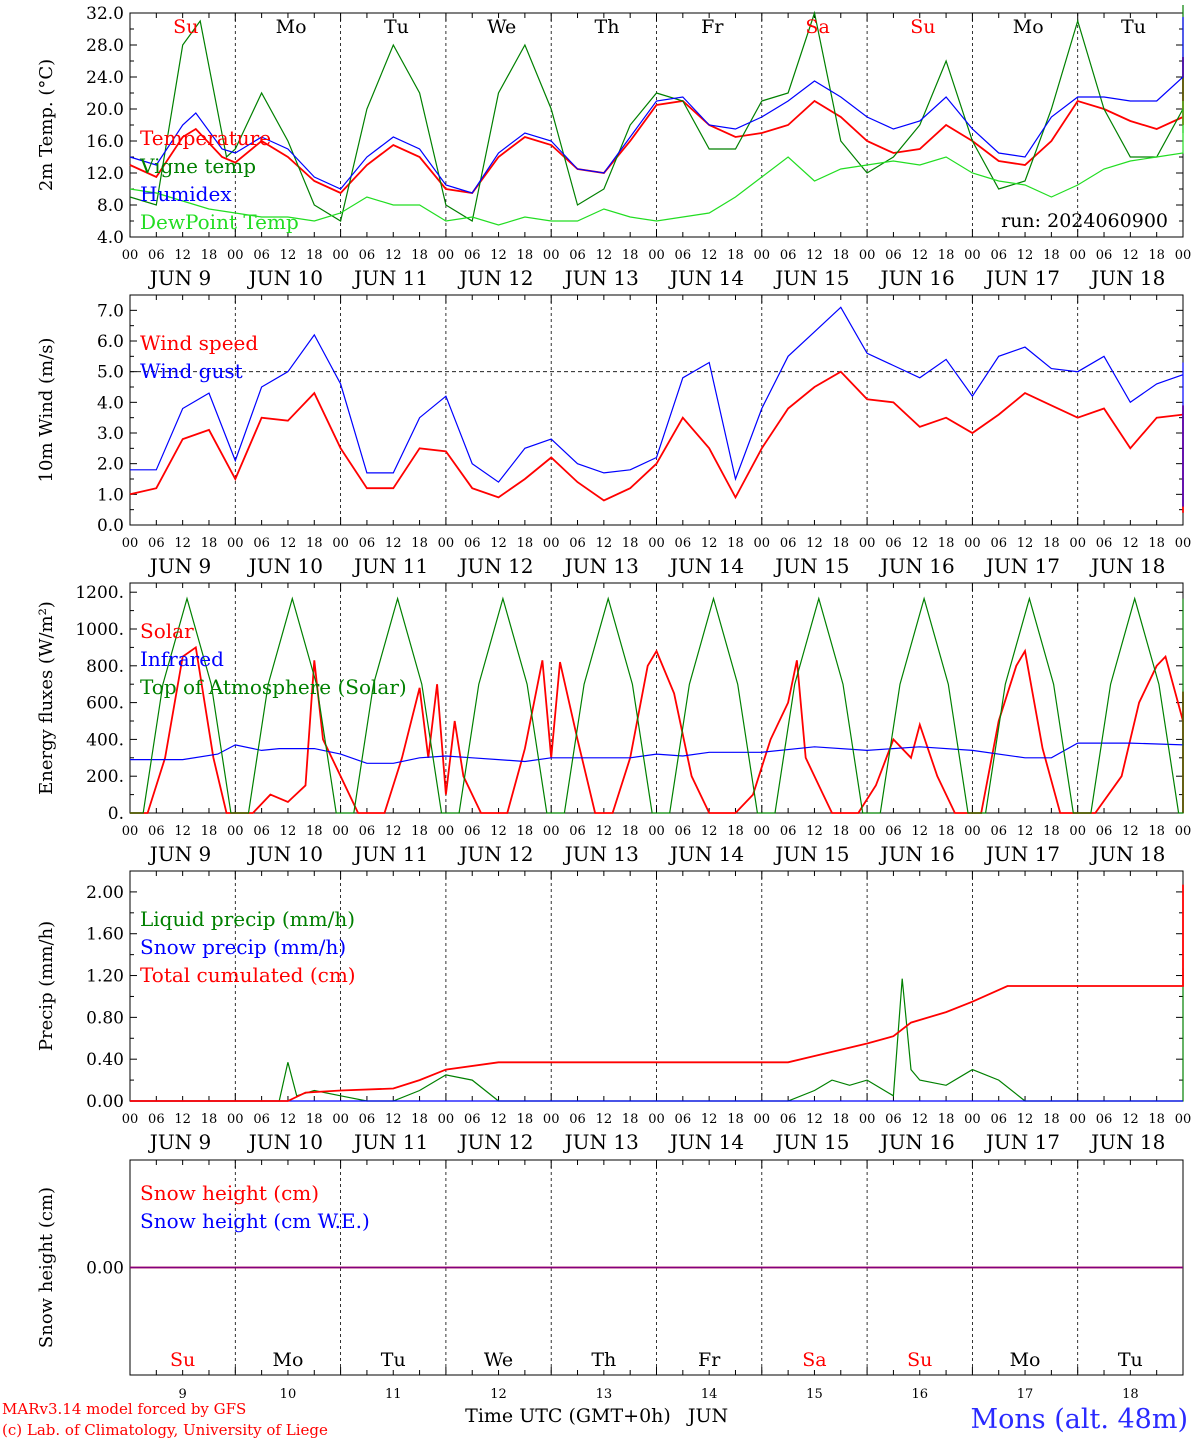 Image resolution: width=1194 pixels, height=1445 pixels. I want to click on legend-entry: Snow height (cm W.E.), so click(255, 1221).